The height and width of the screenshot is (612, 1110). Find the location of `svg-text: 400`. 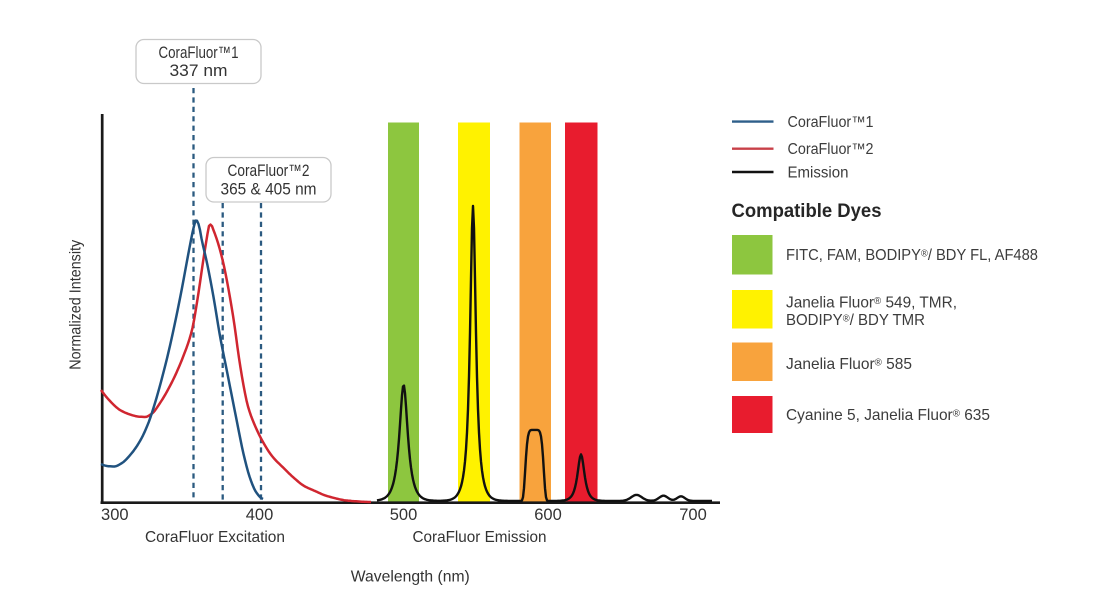

svg-text: 400 is located at coordinates (260, 515).